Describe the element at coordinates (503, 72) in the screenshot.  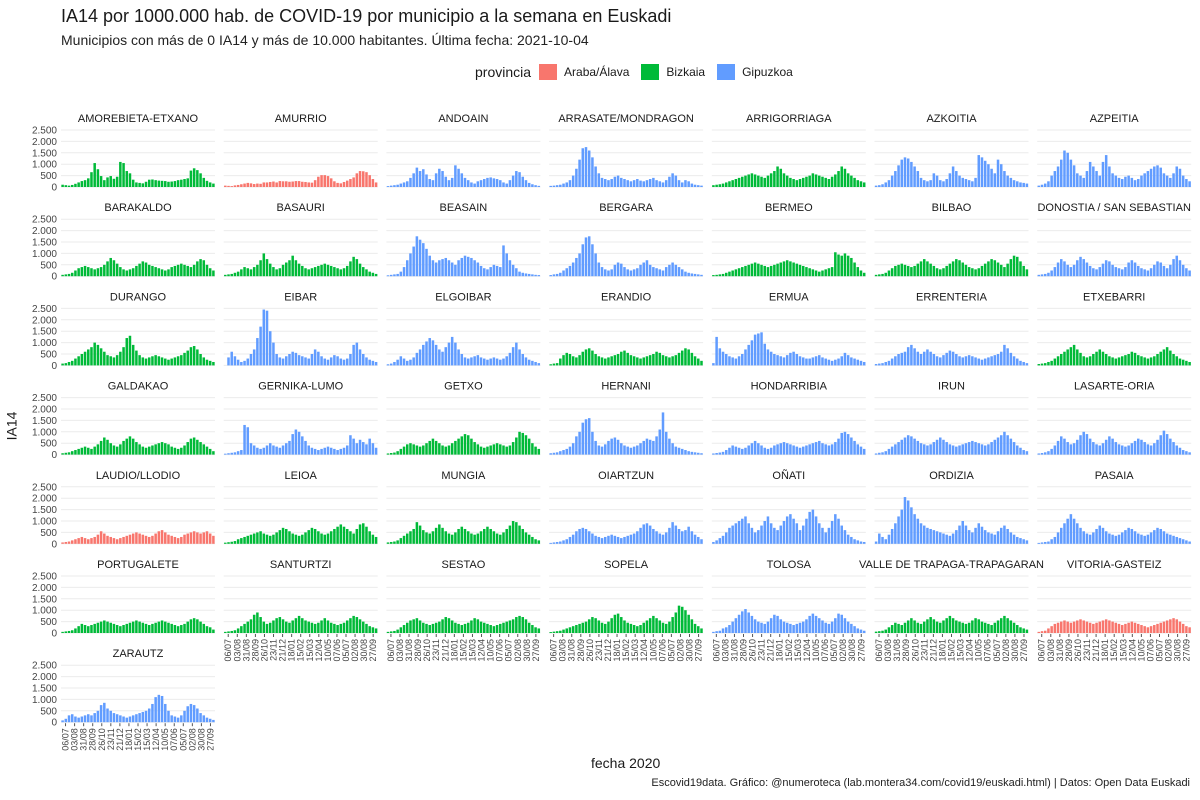
I see `legend-title: provincia` at that location.